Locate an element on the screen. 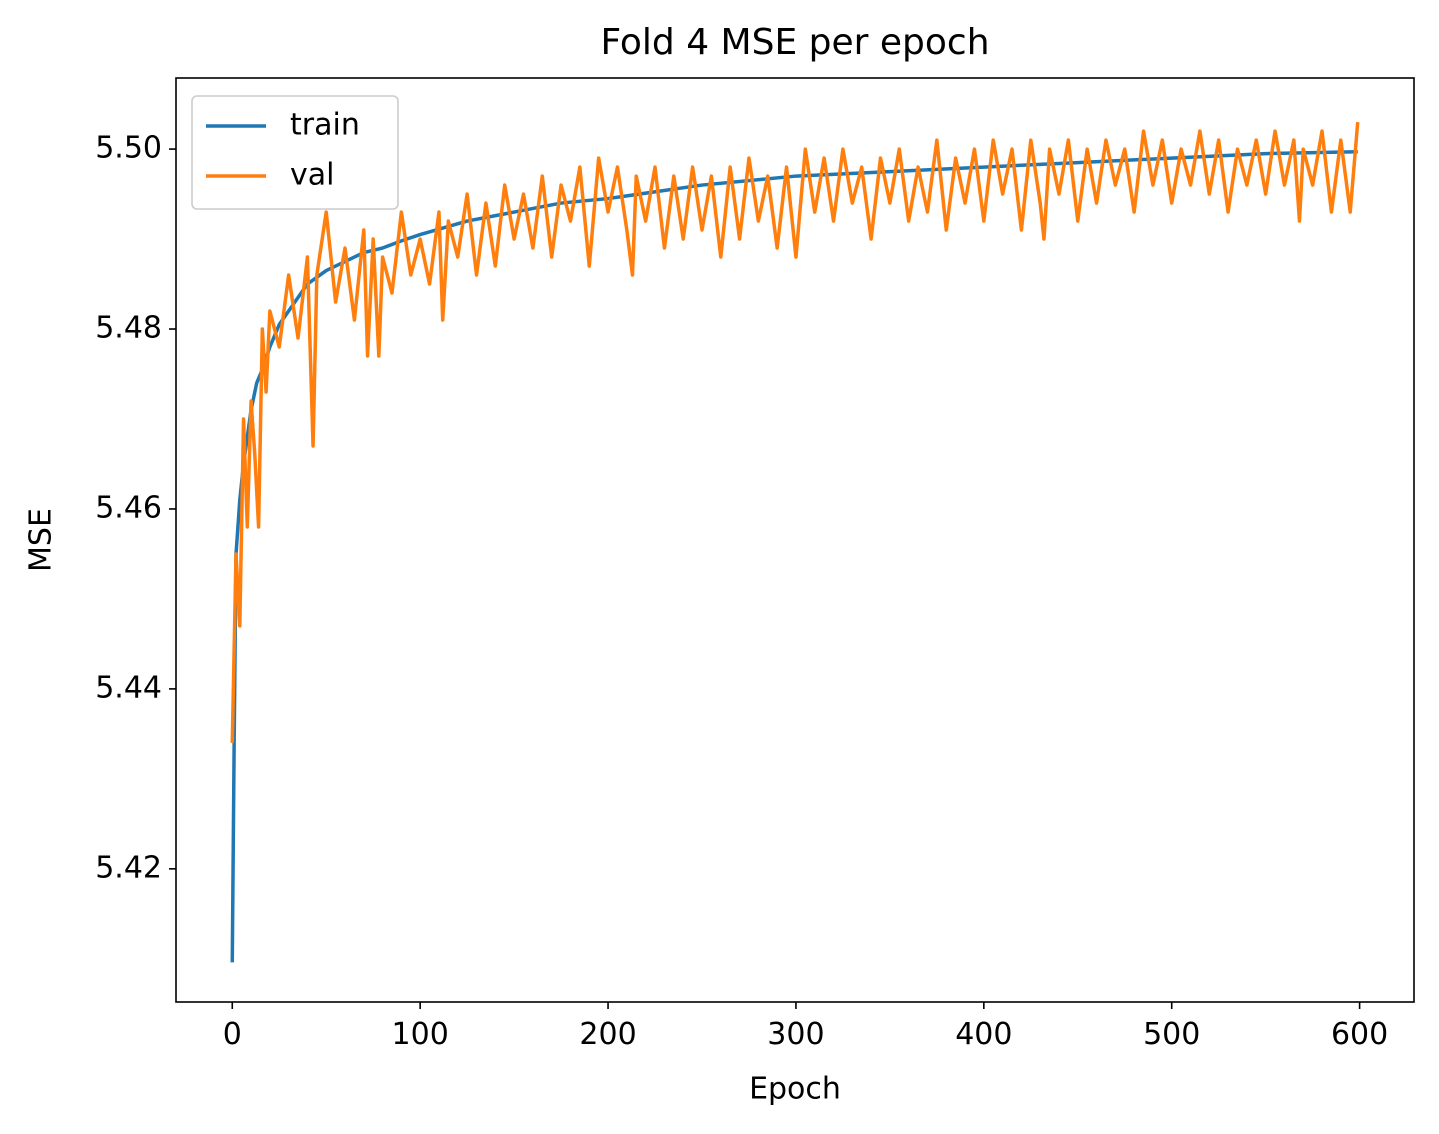 The height and width of the screenshot is (1134, 1439). chart-title: Fold 4 MSE per epoch is located at coordinates (794, 42).